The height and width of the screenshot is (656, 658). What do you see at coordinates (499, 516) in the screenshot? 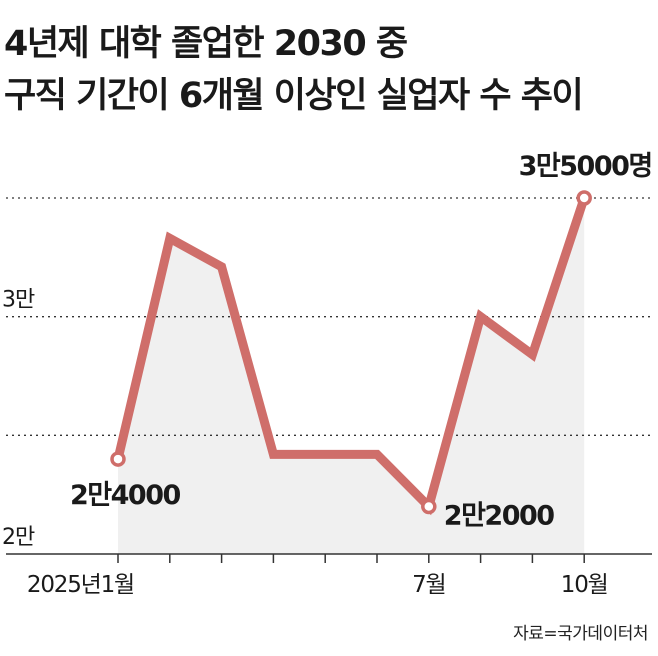
I see `data-label: 2만2000` at bounding box center [499, 516].